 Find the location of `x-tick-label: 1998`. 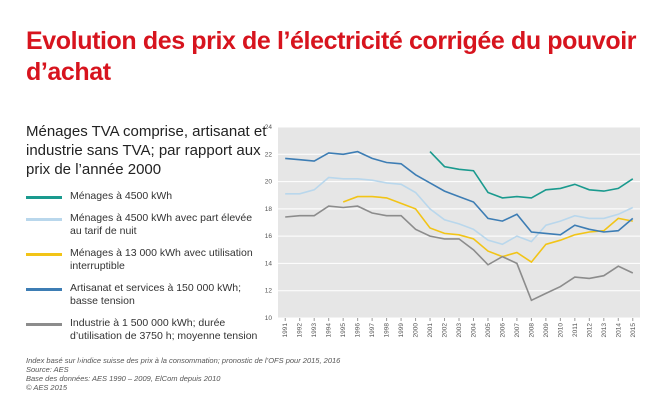

x-tick-label: 1998 is located at coordinates (387, 330).